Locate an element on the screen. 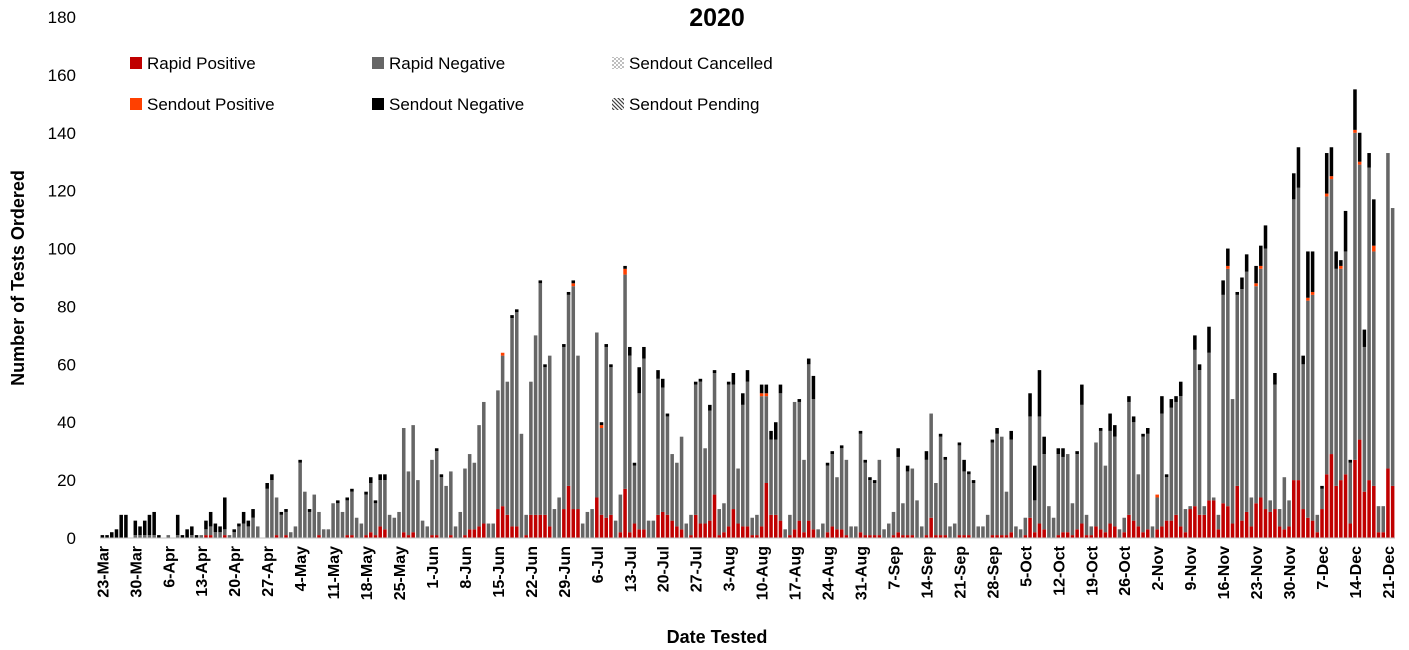 This screenshot has height=650, width=1409. x-tick-label: 20-Jul is located at coordinates (664, 569).